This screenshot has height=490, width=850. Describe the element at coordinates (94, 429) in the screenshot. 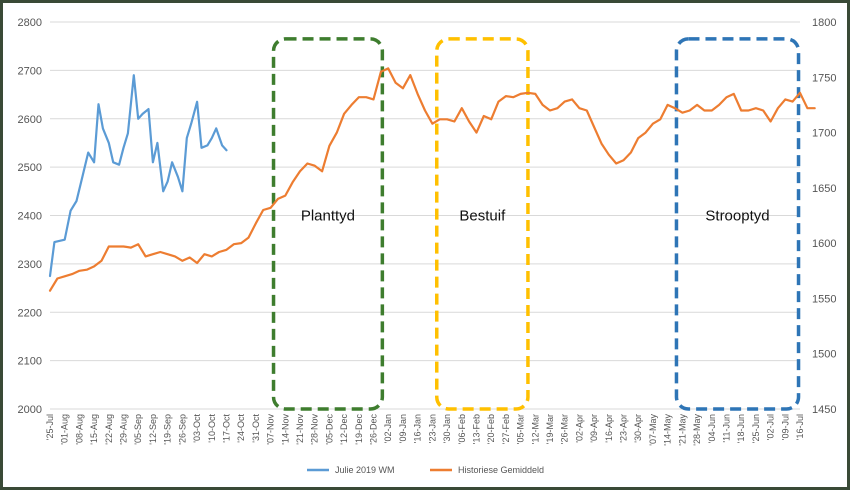

I see `x-tick-label: '15-Aug` at that location.